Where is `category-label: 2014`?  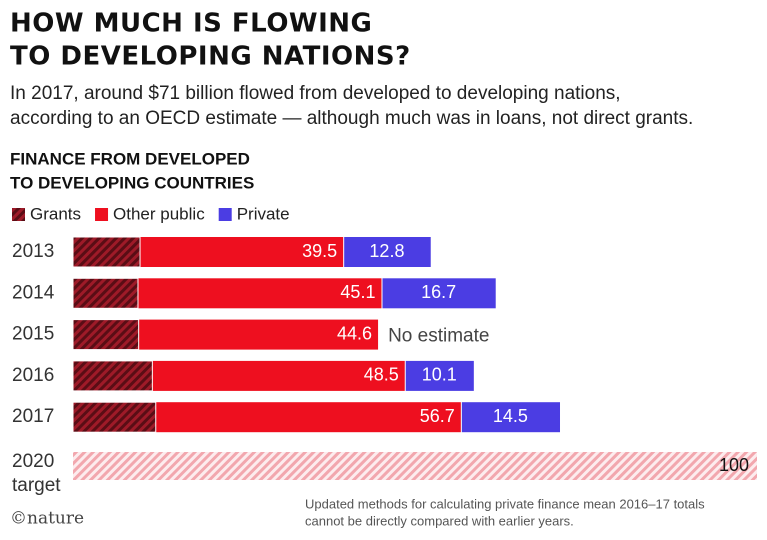 category-label: 2014 is located at coordinates (33, 292).